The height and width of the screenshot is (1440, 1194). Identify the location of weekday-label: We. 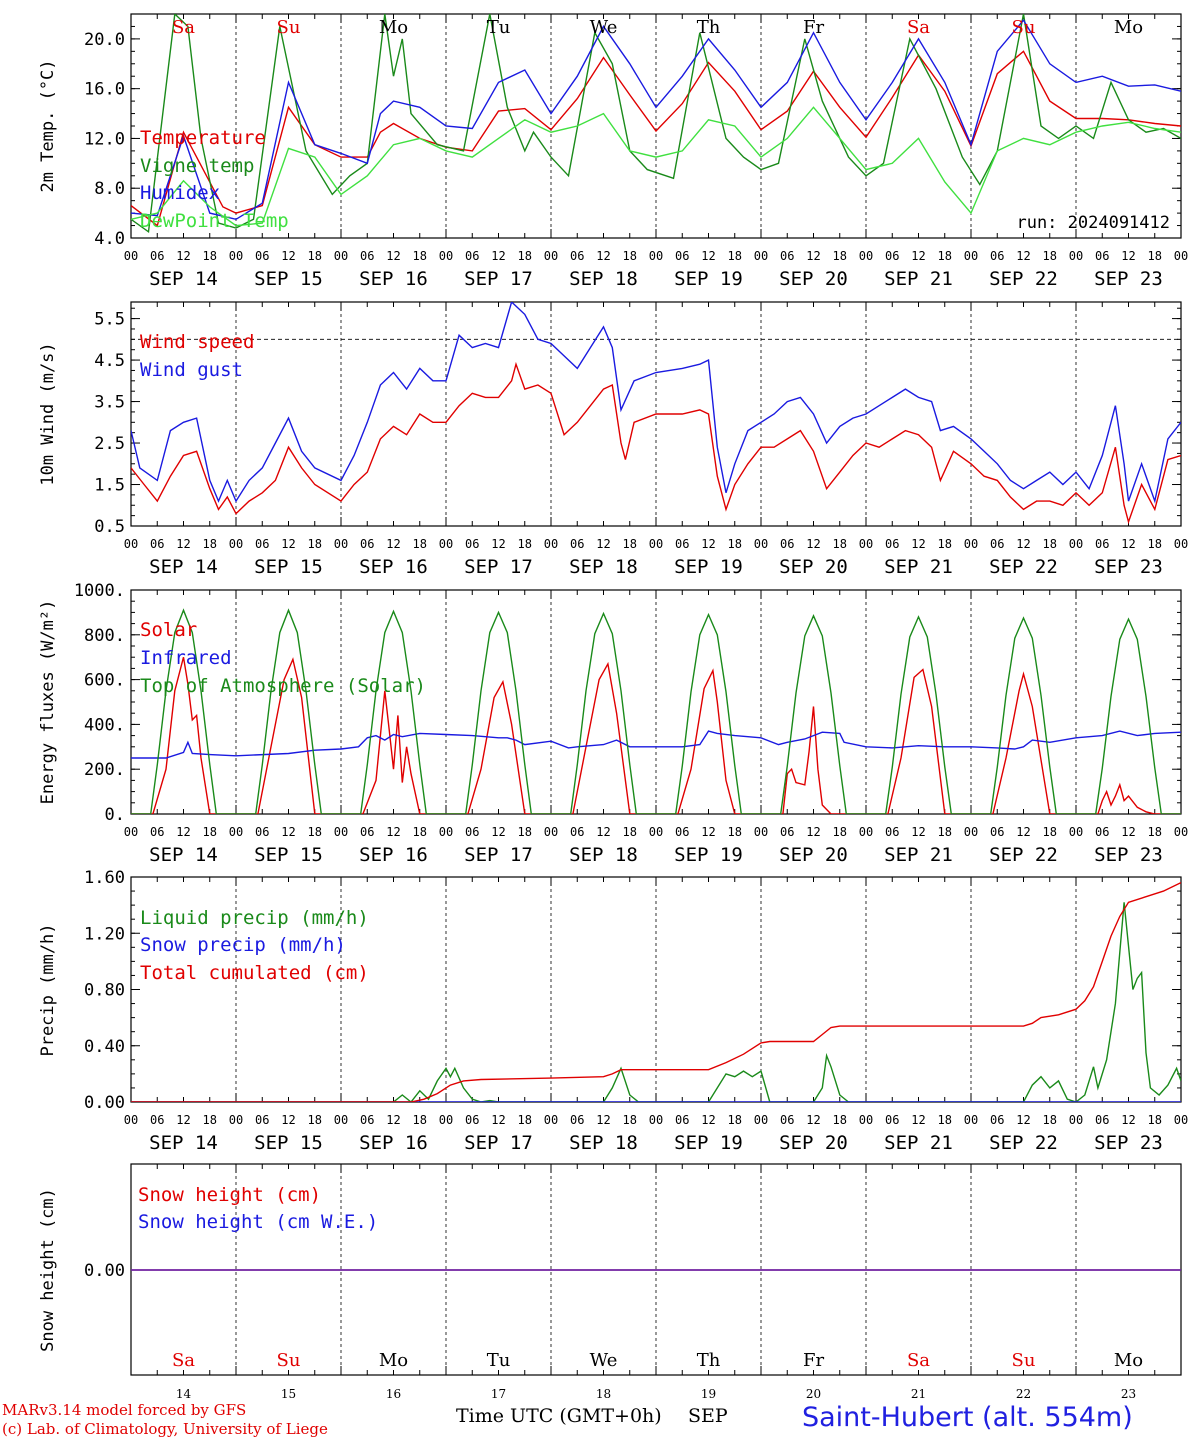
(604, 27).